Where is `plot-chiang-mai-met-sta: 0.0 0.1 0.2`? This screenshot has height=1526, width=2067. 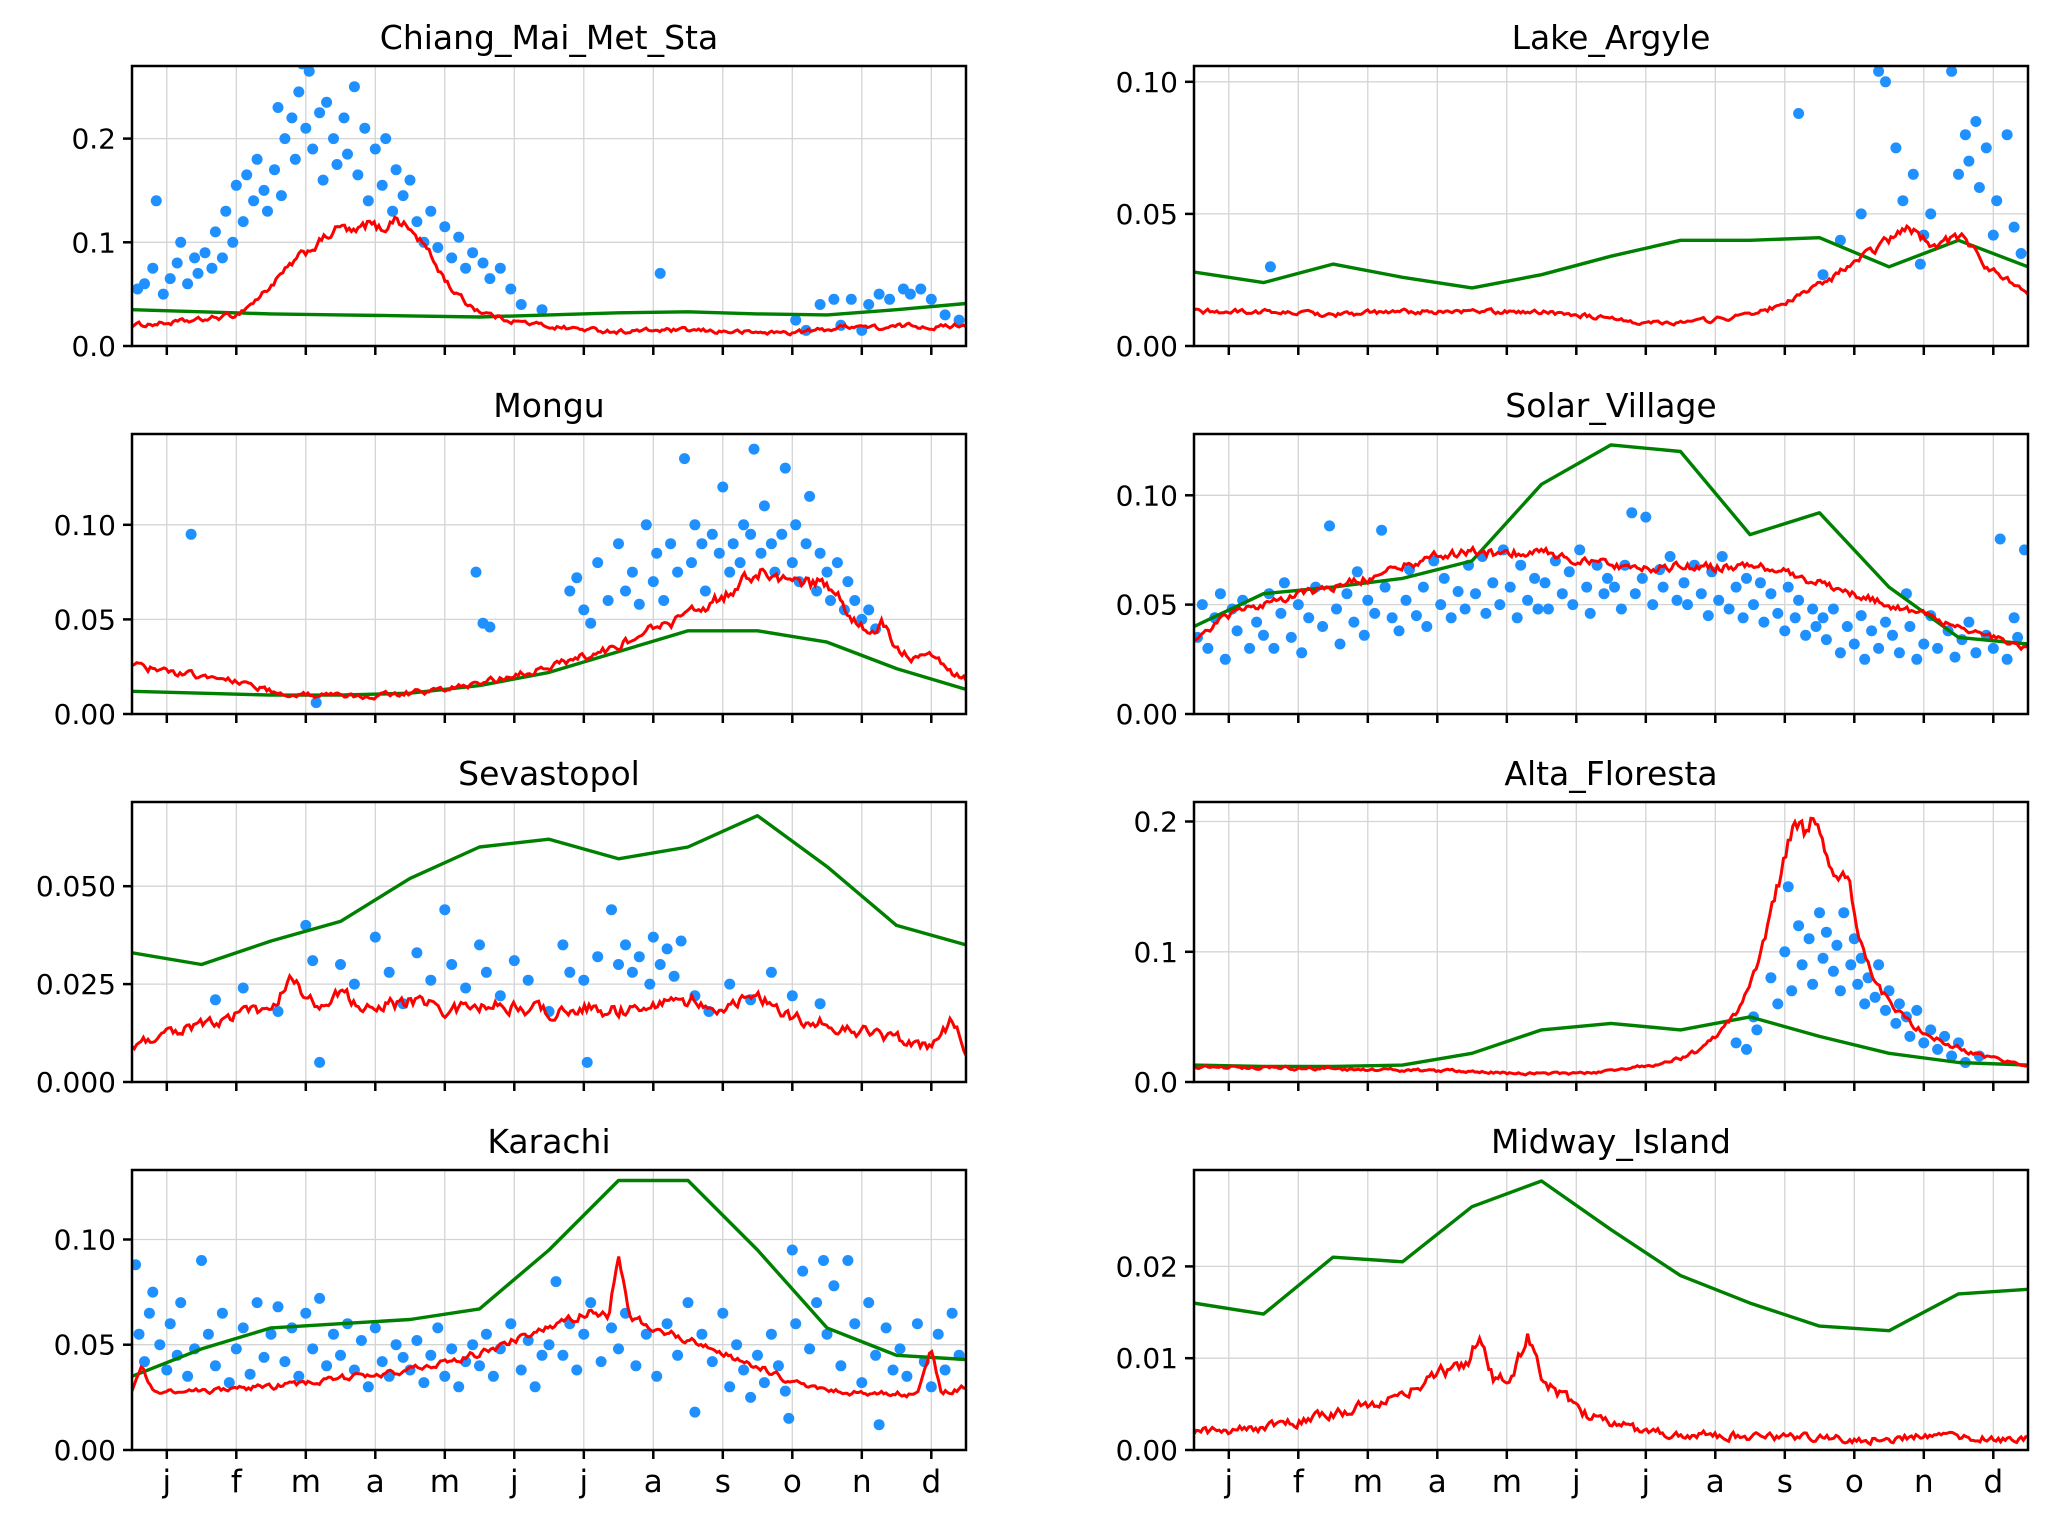 plot-chiang-mai-met-sta: 0.0 0.1 0.2 is located at coordinates (519, 212).